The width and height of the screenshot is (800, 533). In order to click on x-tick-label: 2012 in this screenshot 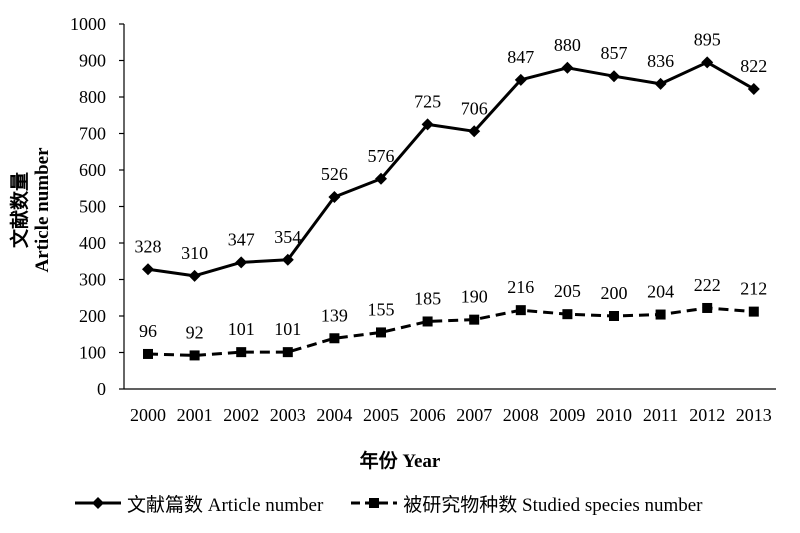, I will do `click(707, 415)`.